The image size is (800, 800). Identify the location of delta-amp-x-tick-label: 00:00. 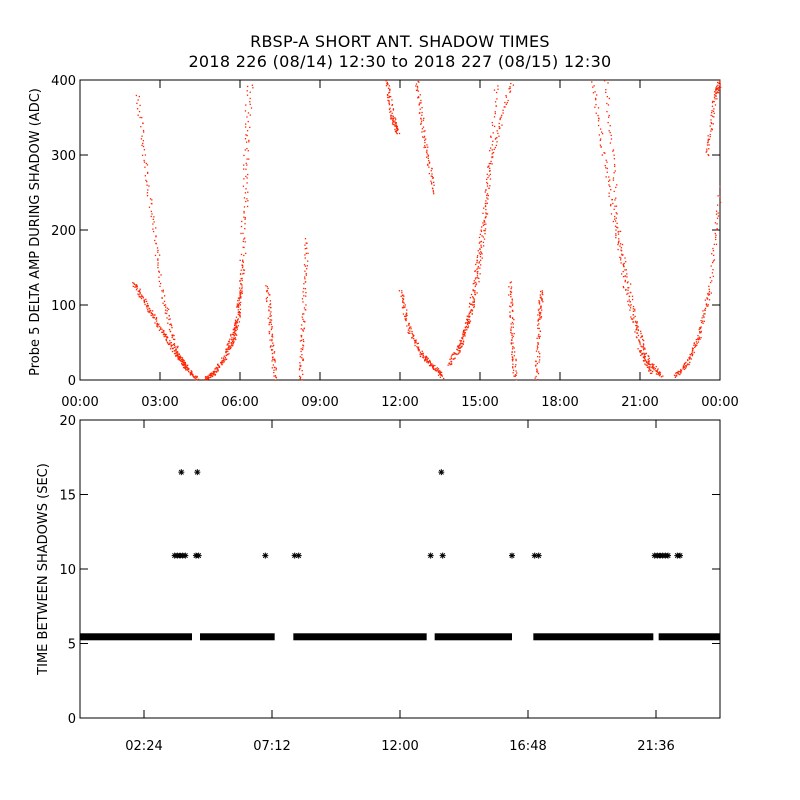
(719, 402).